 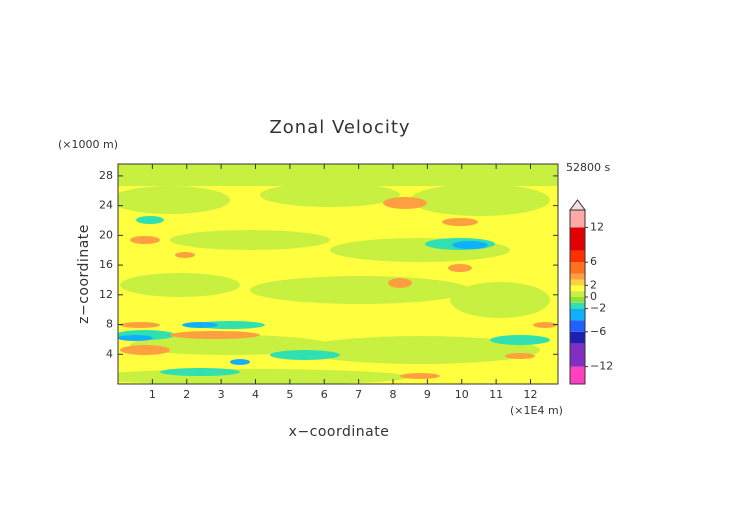 What do you see at coordinates (577, 205) in the screenshot?
I see `colorbar-arrow` at bounding box center [577, 205].